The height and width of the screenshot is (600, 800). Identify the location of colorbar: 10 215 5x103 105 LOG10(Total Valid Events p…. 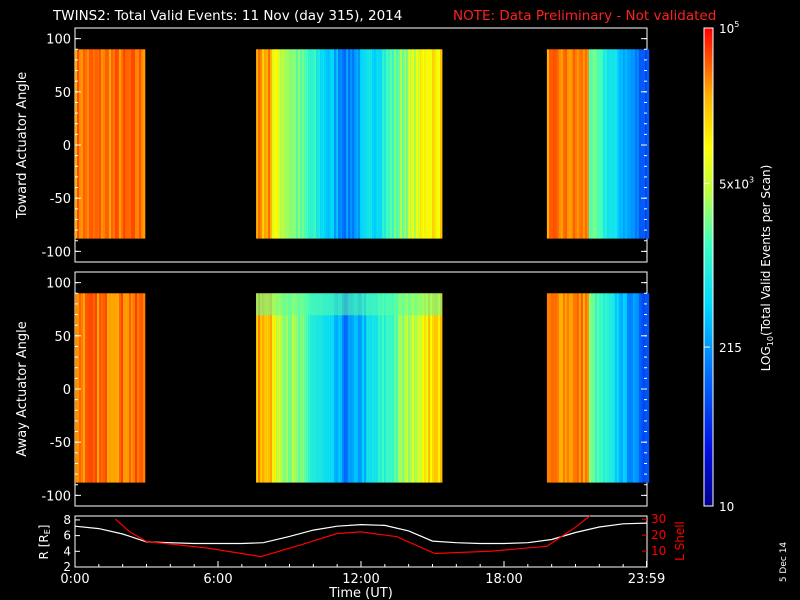
(739, 267).